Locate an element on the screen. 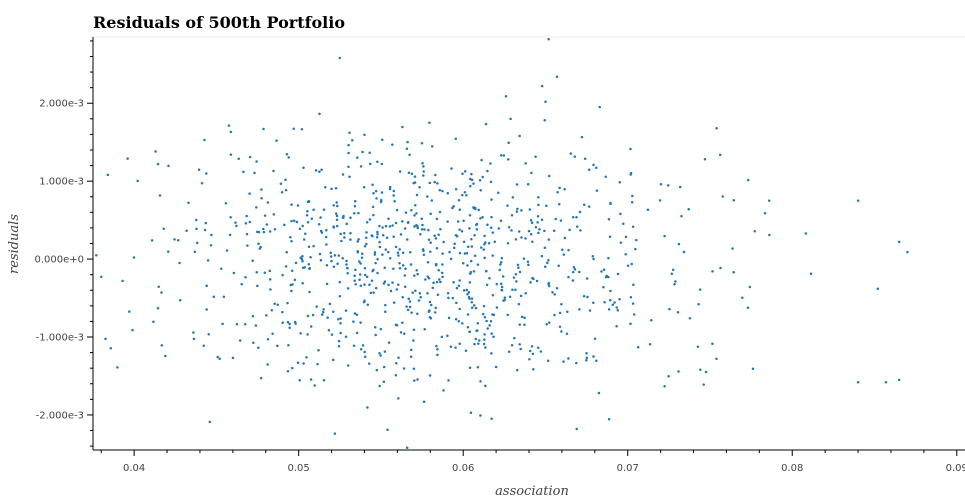 The image size is (965, 500). y-tick-label: -2.000e-3 is located at coordinates (60, 415).